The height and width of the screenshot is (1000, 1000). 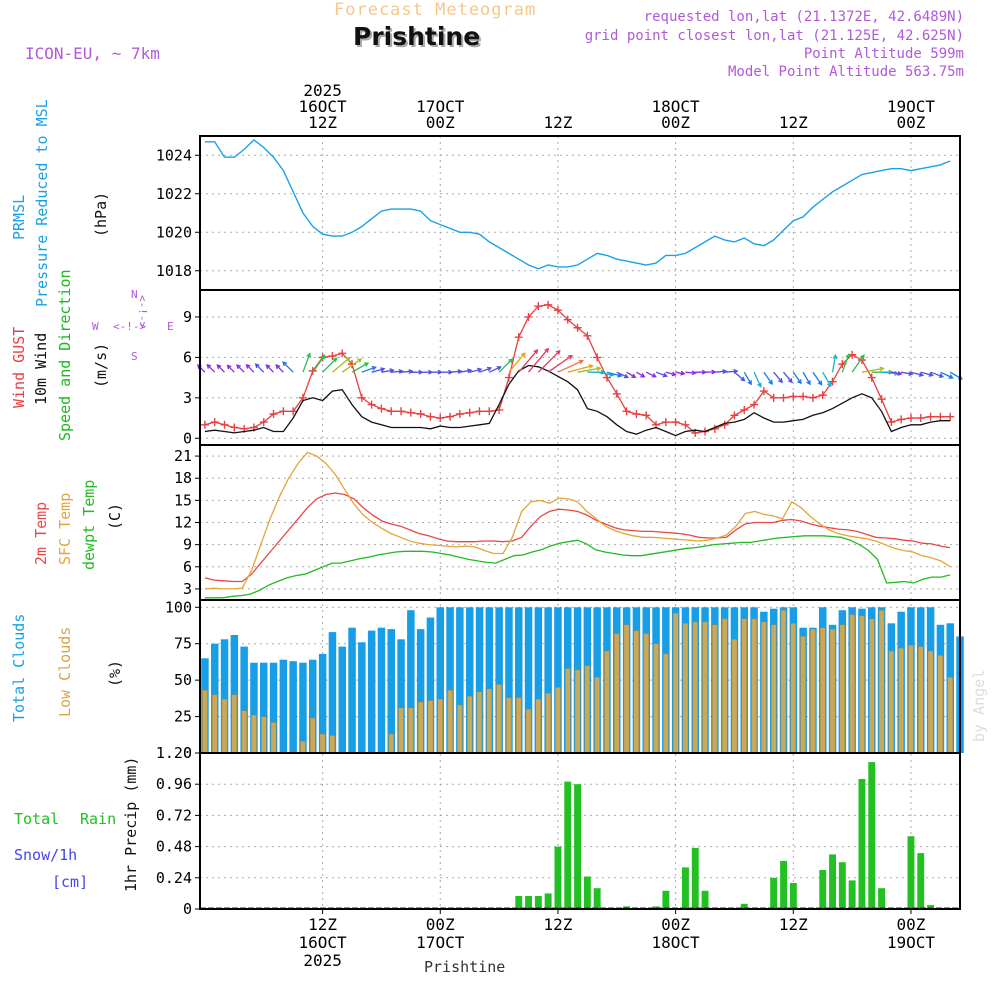 I want to click on y-tick-label: 0.72, so click(x=174, y=815).